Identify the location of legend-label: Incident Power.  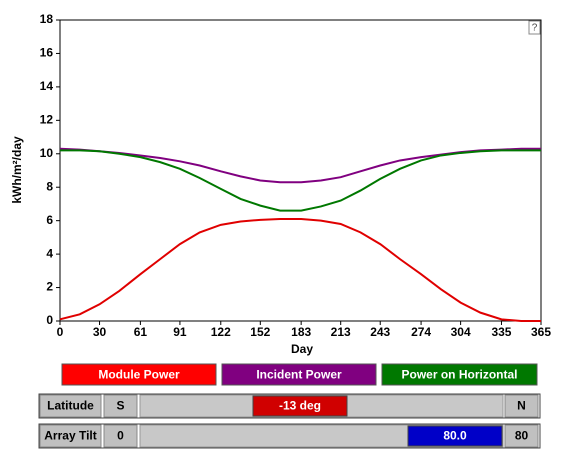
(299, 375).